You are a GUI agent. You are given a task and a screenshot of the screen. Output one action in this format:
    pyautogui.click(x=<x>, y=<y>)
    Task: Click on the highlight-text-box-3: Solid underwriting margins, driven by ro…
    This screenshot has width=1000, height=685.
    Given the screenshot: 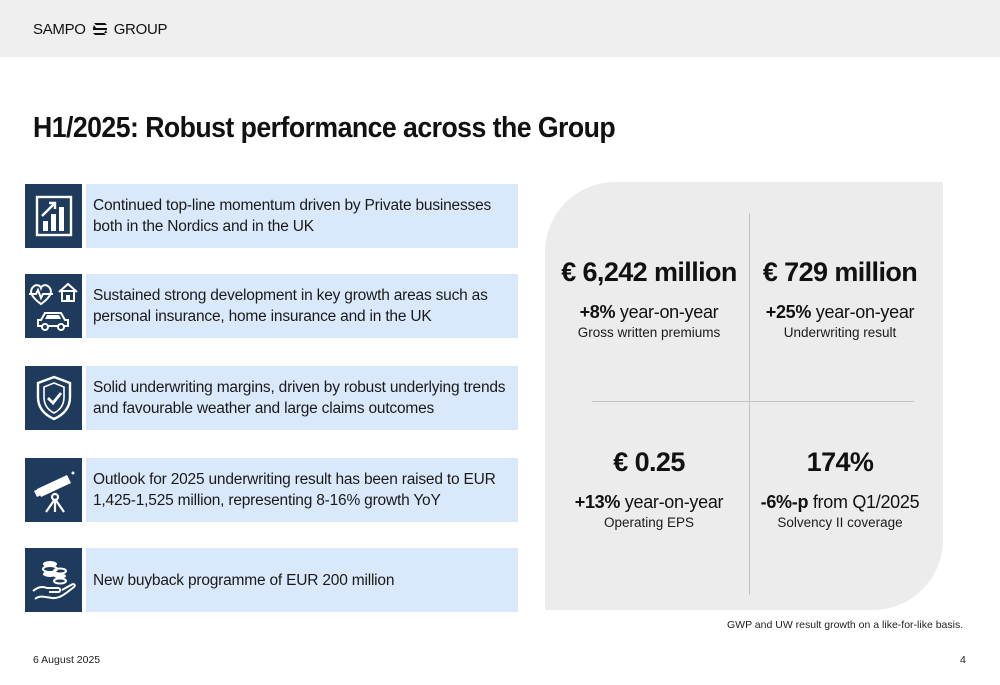 What is the action you would take?
    pyautogui.click(x=302, y=398)
    